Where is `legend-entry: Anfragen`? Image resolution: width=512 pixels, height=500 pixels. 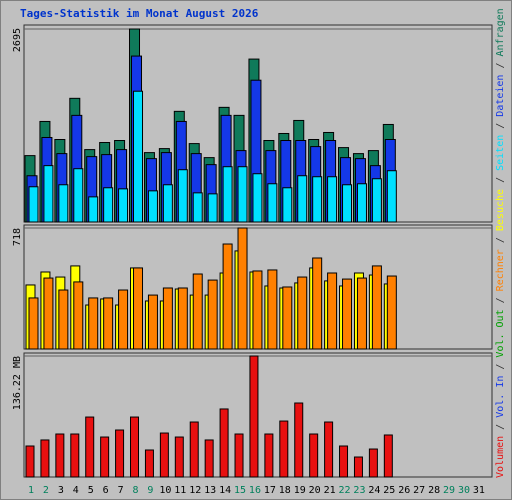 legend-entry: Anfragen is located at coordinates (500, 32).